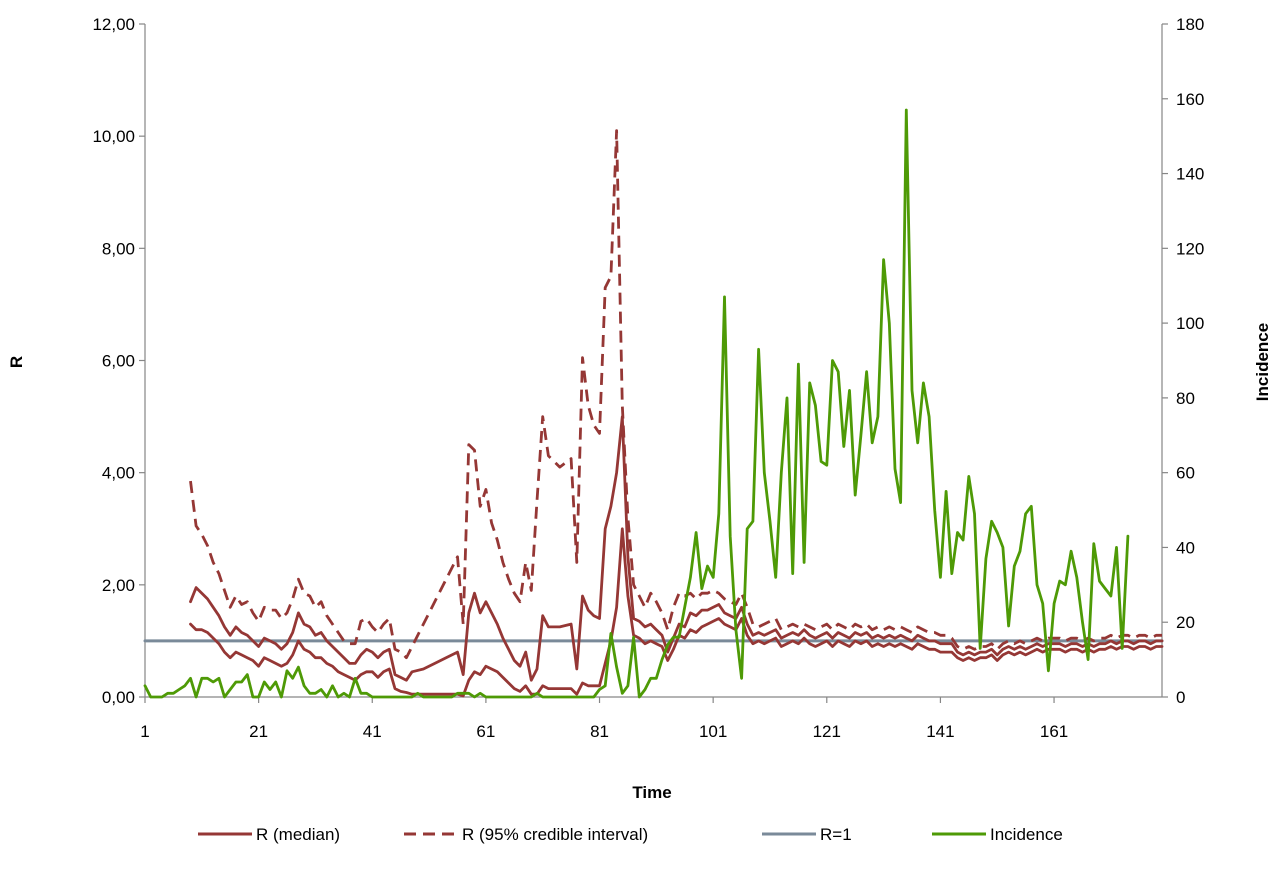 The image size is (1276, 876). Describe the element at coordinates (1185, 547) in the screenshot. I see `right-y-tick-label: 40` at that location.